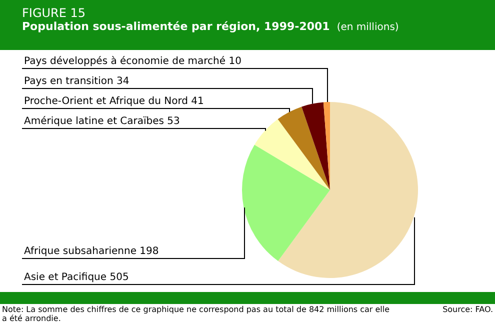 This screenshot has height=334, width=495. I want to click on text: Note: La somme des chiffres de ce graphique ne correspond pas au total de 842 millions car elle a été arrondie., so click(196, 314).